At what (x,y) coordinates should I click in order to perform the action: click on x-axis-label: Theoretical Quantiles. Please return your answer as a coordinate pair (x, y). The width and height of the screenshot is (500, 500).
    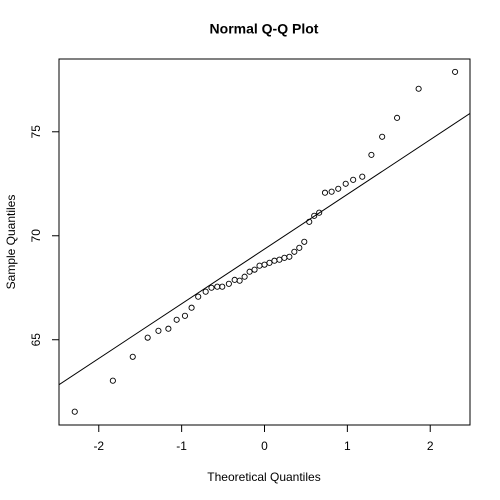
    Looking at the image, I should click on (263, 477).